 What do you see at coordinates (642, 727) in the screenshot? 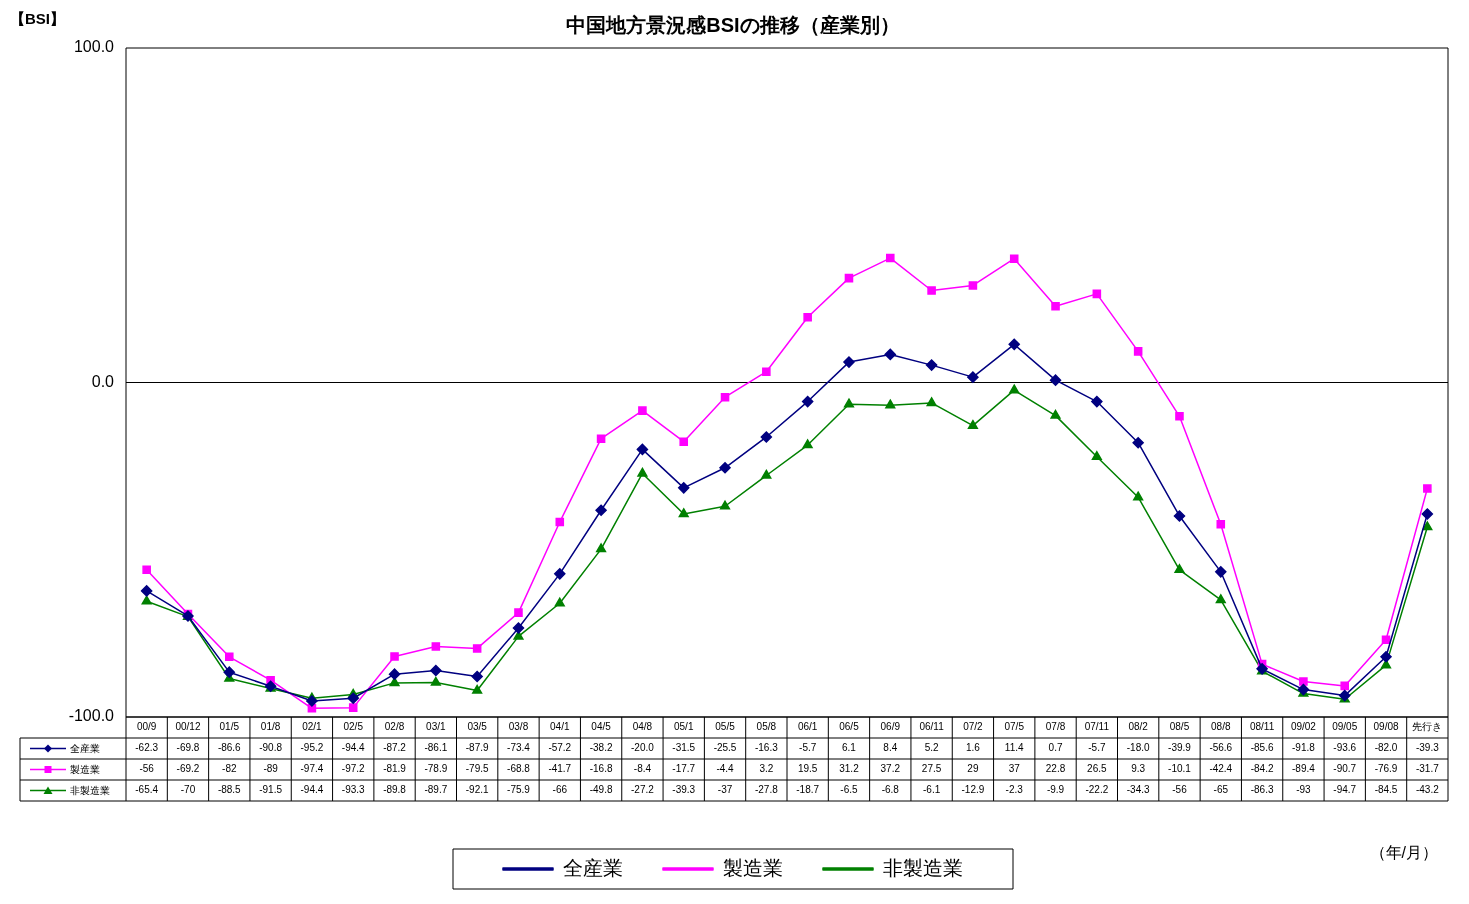
I see `x-tick-label: 04/8` at bounding box center [642, 727].